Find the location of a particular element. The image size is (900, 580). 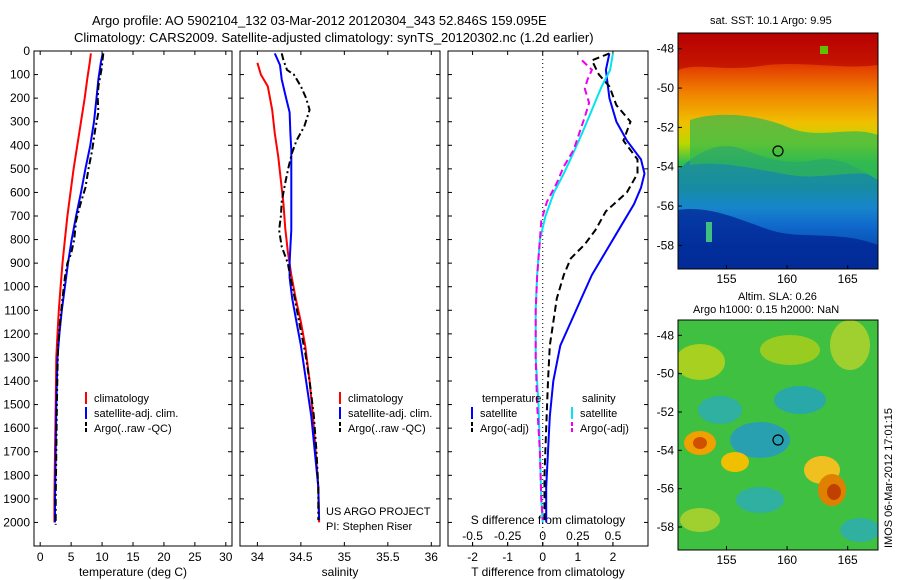

y-tick-label: 1500 is located at coordinates (16, 405).